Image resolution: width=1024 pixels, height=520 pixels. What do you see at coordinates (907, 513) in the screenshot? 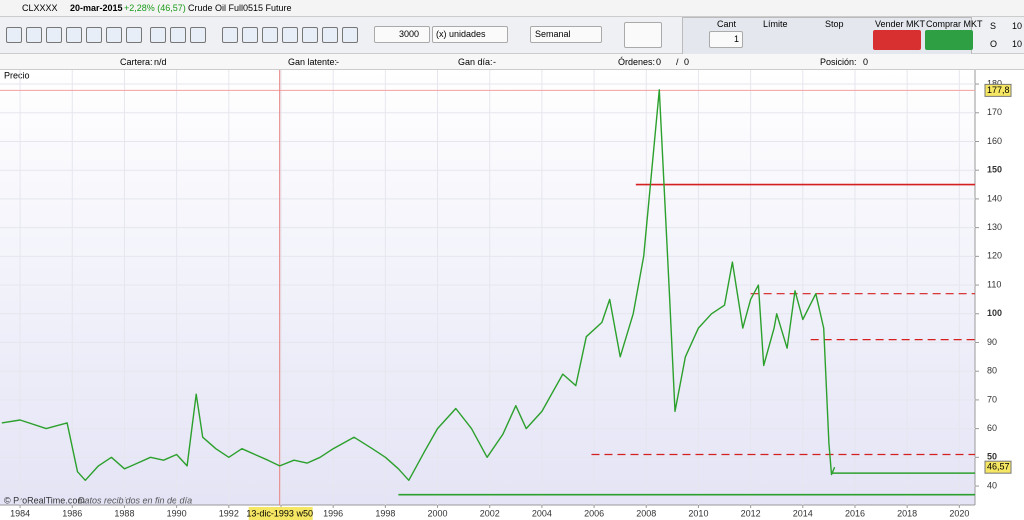
I see `x-tick-label: 2018` at bounding box center [907, 513].